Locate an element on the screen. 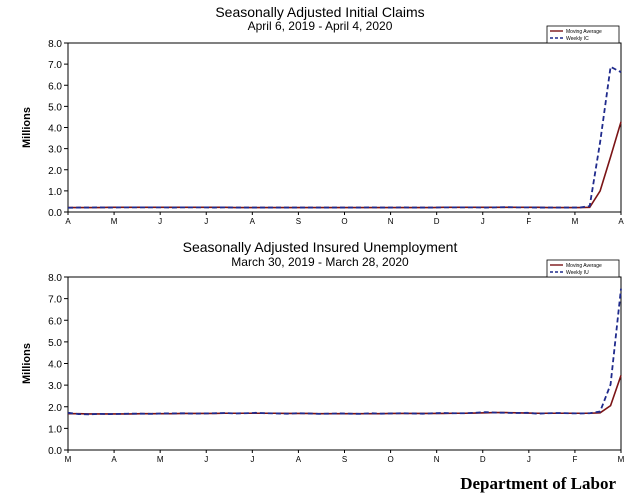 The width and height of the screenshot is (640, 503). chart-subtitle: April 6, 2019 - April 4, 2020 is located at coordinates (320, 26).